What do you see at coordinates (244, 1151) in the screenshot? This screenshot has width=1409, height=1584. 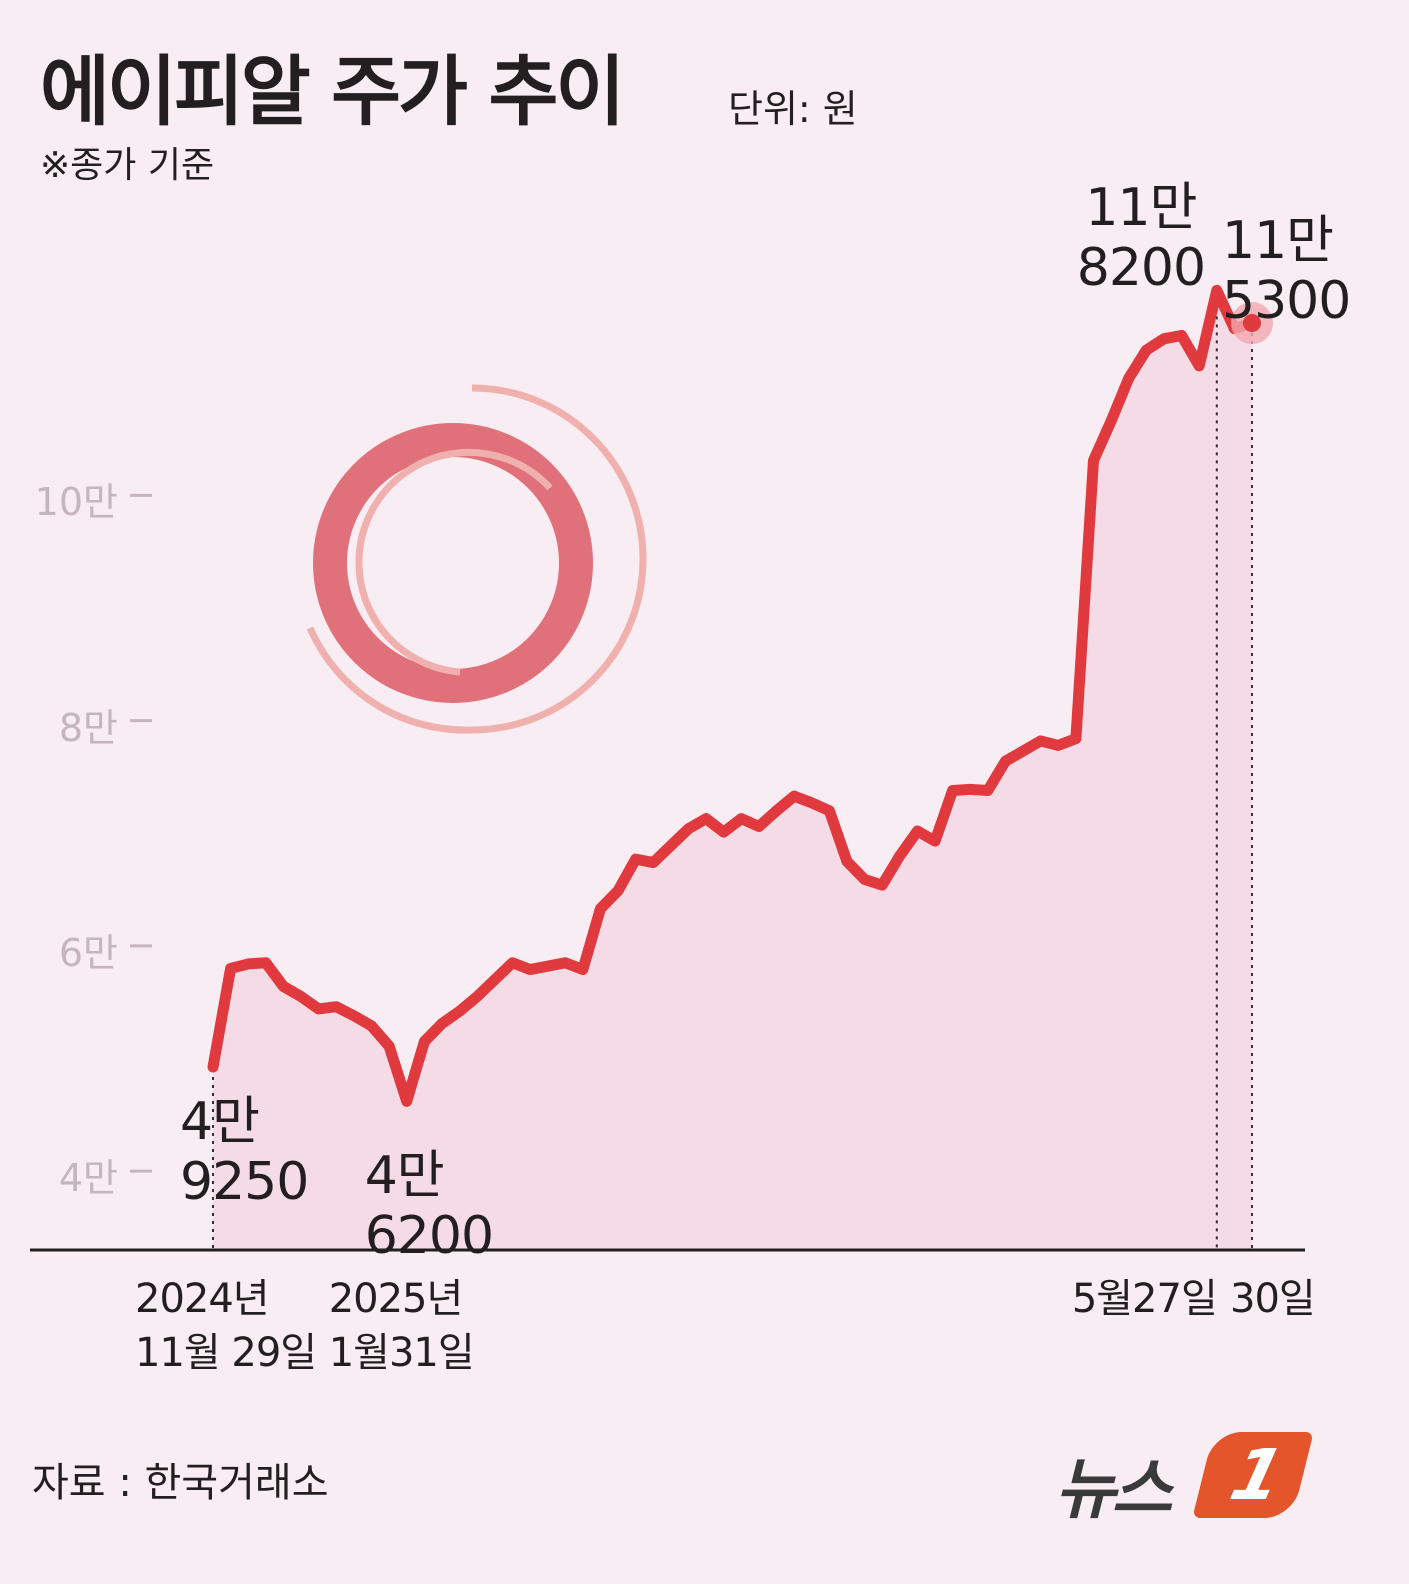 I see `value-label: 4만 9250` at bounding box center [244, 1151].